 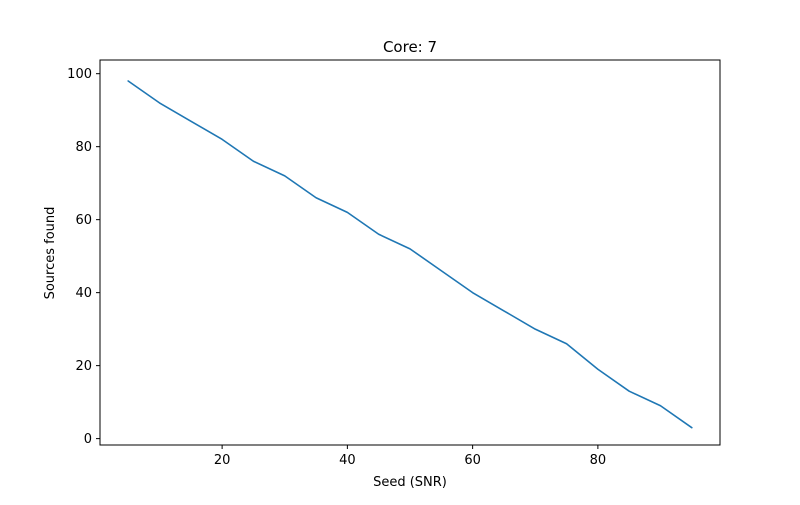 What do you see at coordinates (83, 293) in the screenshot?
I see `y-tick-label: 40` at bounding box center [83, 293].